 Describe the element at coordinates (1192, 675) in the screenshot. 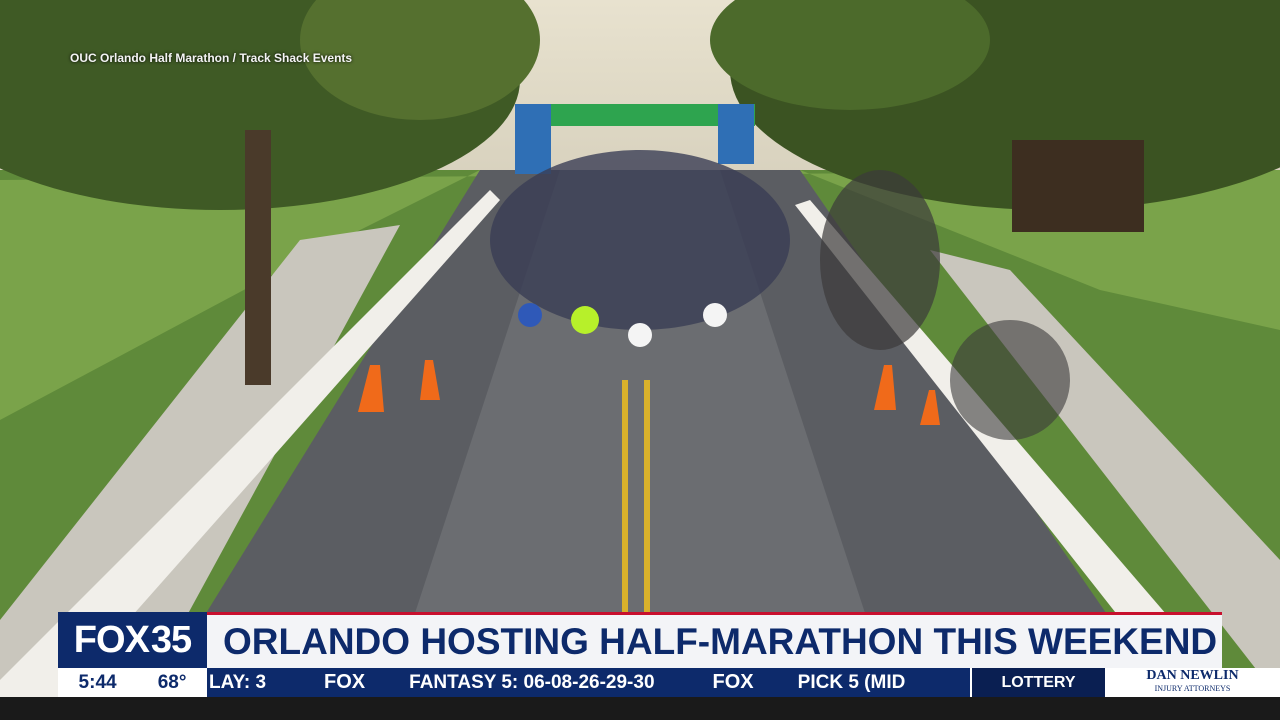

I see `sponsor-name: DAN NEWLIN` at that location.